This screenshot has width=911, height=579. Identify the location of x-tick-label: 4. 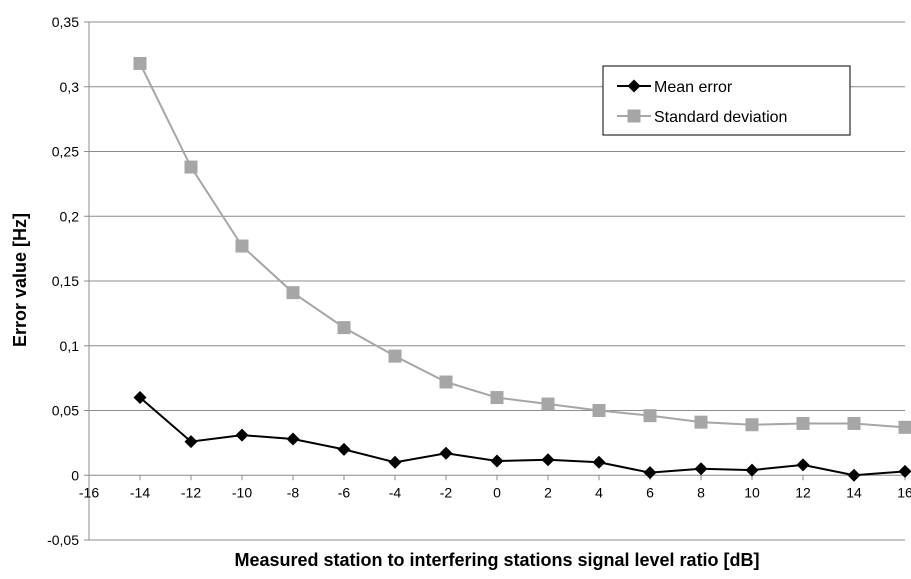
(599, 492).